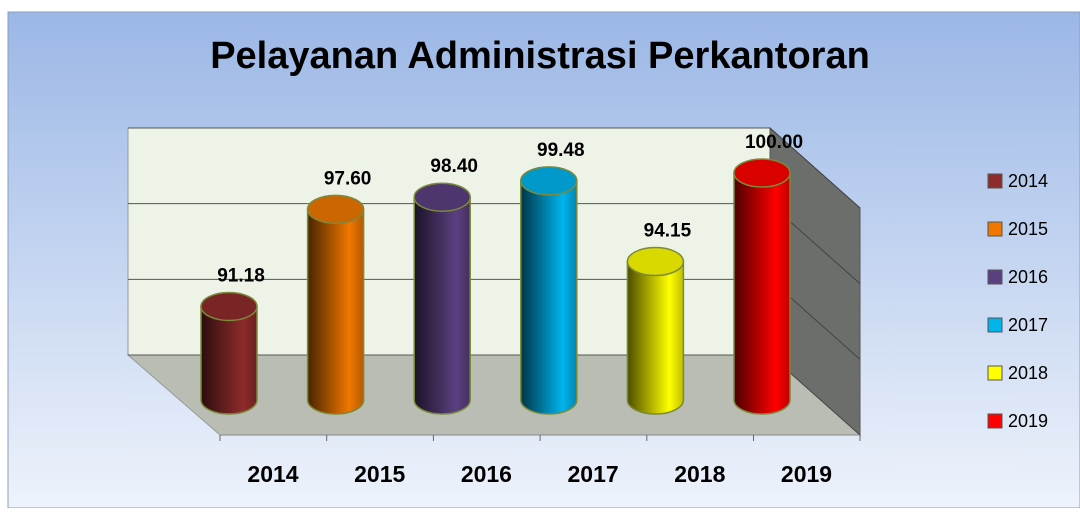 This screenshot has width=1080, height=513. Describe the element at coordinates (486, 474) in the screenshot. I see `x-tick-label: 2016` at that location.